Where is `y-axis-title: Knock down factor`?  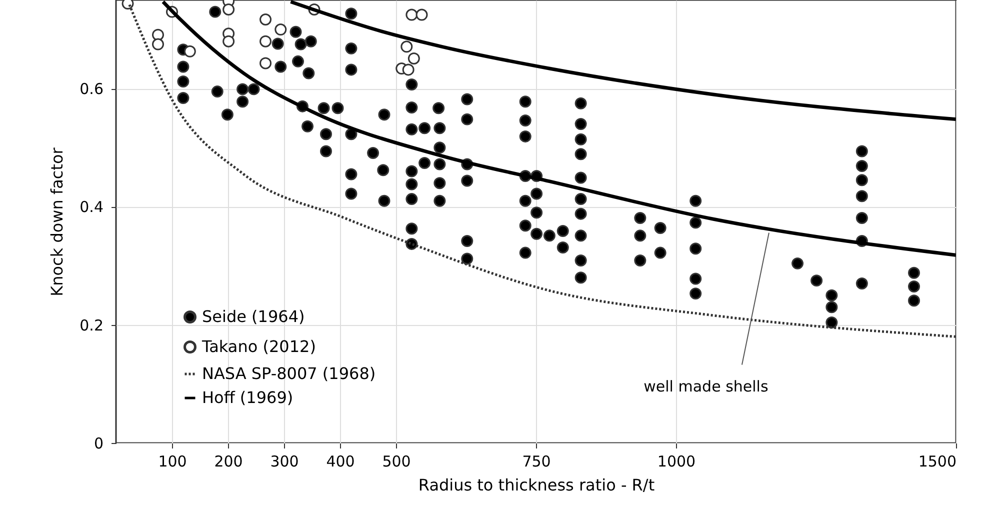
y-axis-title: Knock down factor is located at coordinates (57, 221).